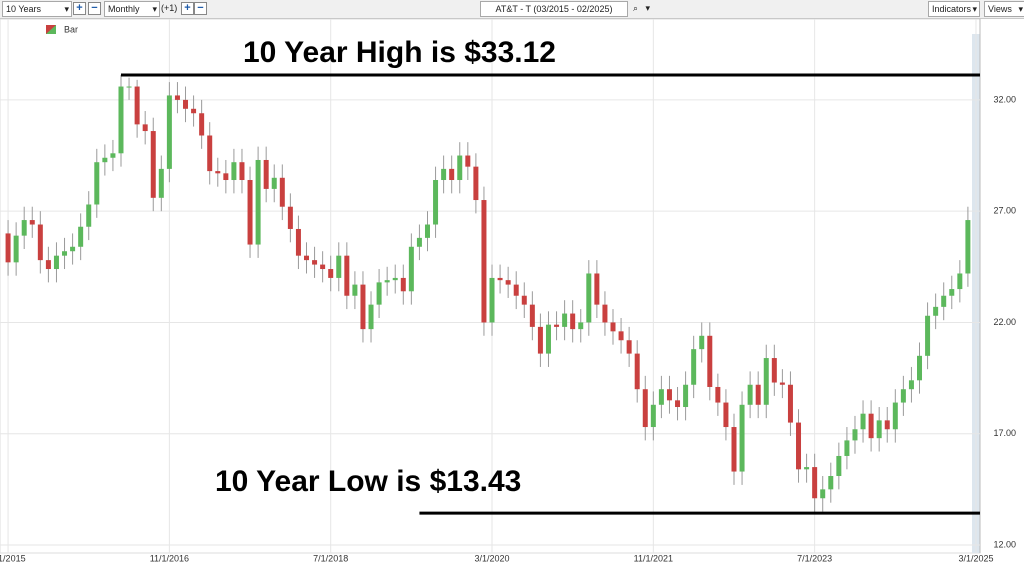 The width and height of the screenshot is (1024, 566). Describe the element at coordinates (79, 8) in the screenshot. I see `zoom-in: +` at that location.